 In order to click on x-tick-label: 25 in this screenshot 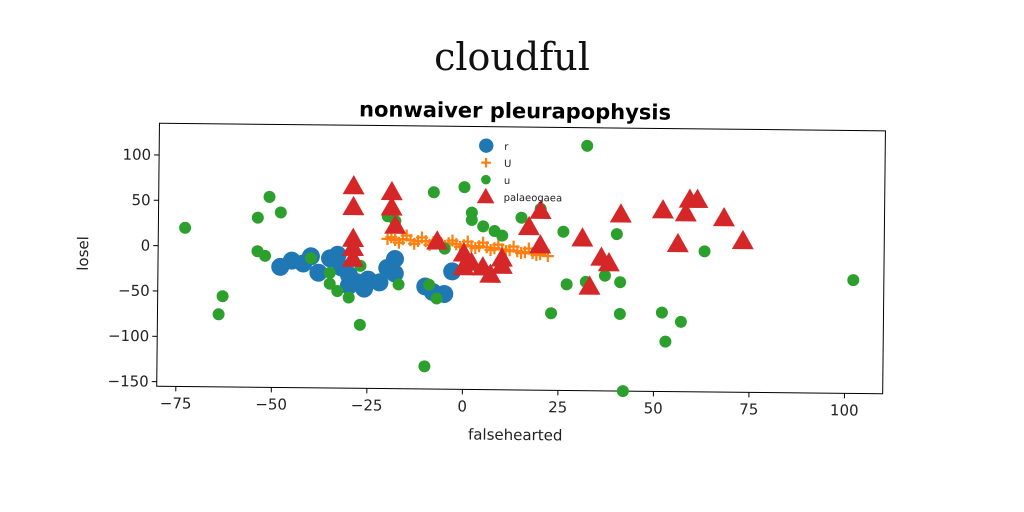, I will do `click(557, 407)`.